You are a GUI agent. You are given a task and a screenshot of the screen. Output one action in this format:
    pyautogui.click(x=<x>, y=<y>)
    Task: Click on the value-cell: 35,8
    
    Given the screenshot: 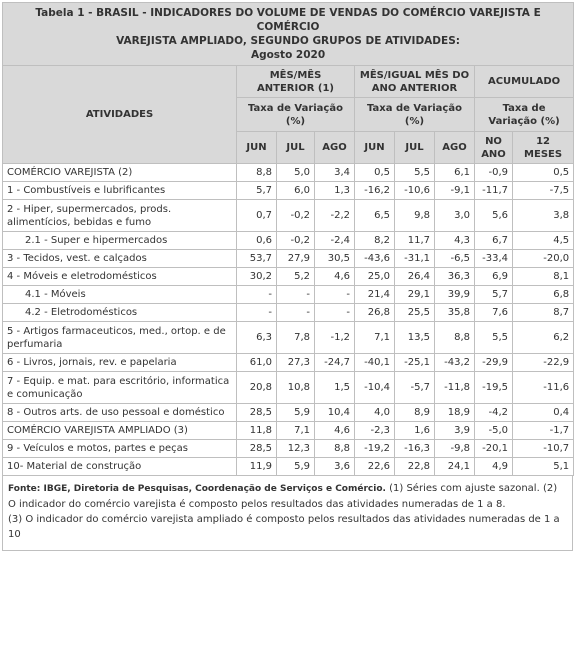 What is the action you would take?
    pyautogui.click(x=454, y=312)
    